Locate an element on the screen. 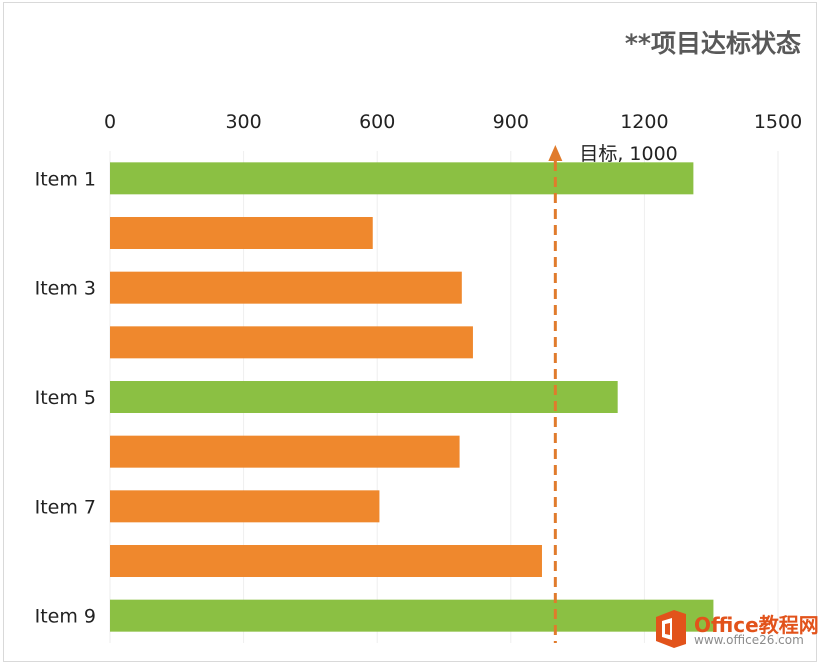  target-arrow-icon is located at coordinates (555, 153).